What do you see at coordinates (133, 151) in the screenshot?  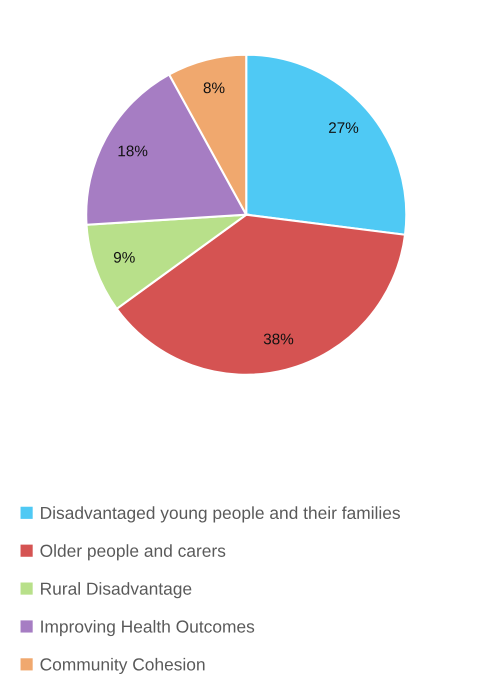 I see `data-label: 18%` at bounding box center [133, 151].